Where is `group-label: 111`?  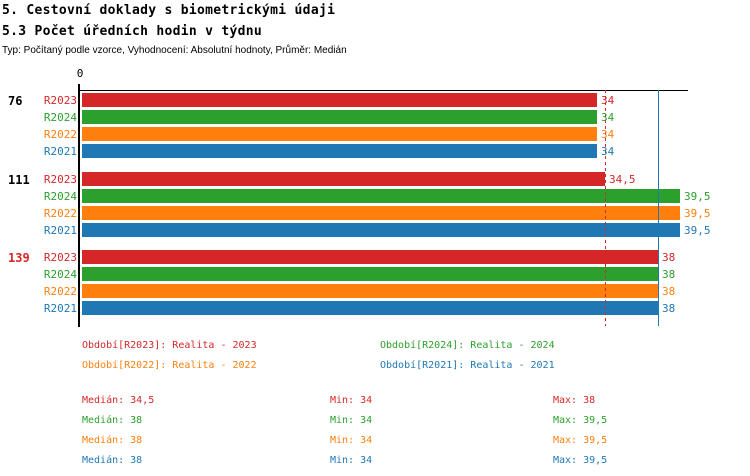
group-label: 111 is located at coordinates (19, 180).